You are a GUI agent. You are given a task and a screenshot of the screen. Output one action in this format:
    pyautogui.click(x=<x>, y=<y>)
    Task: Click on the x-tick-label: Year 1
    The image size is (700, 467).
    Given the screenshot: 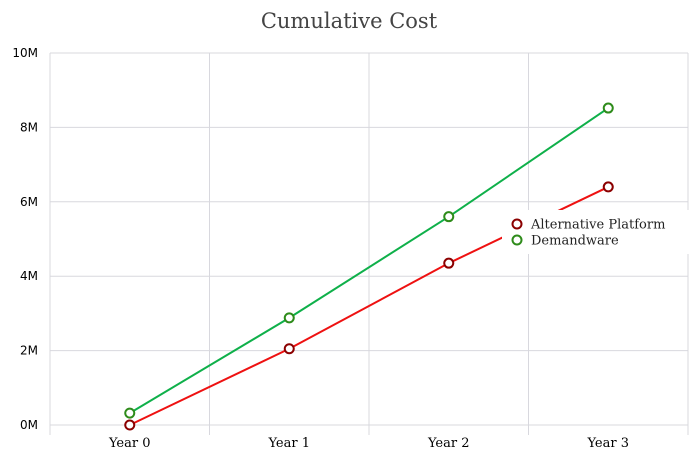 What is the action you would take?
    pyautogui.click(x=288, y=443)
    